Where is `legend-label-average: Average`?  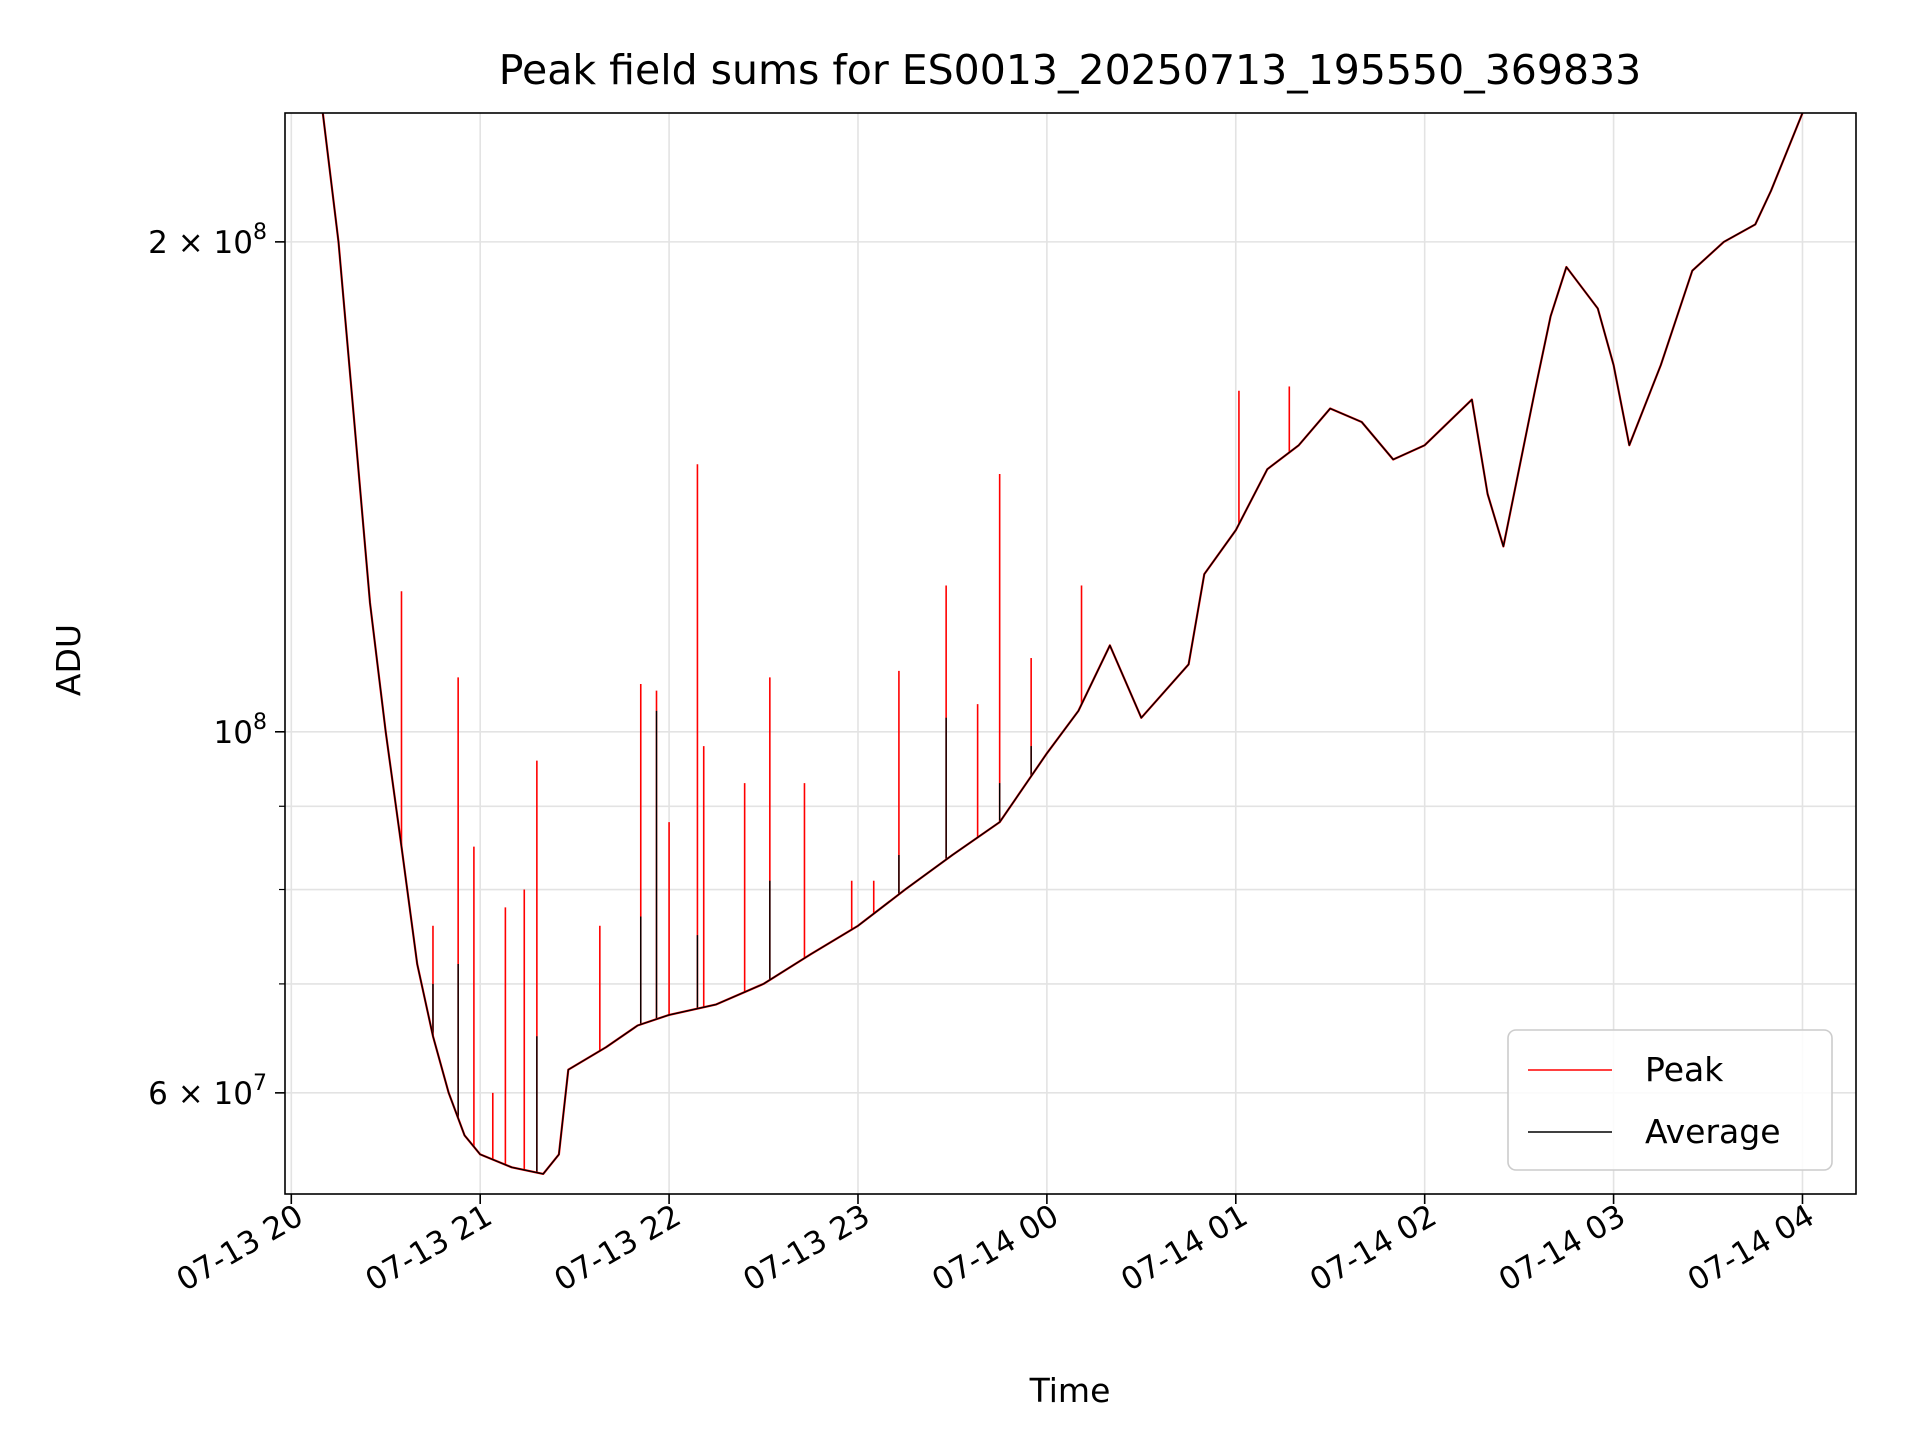 legend-label-average: Average is located at coordinates (1713, 1131).